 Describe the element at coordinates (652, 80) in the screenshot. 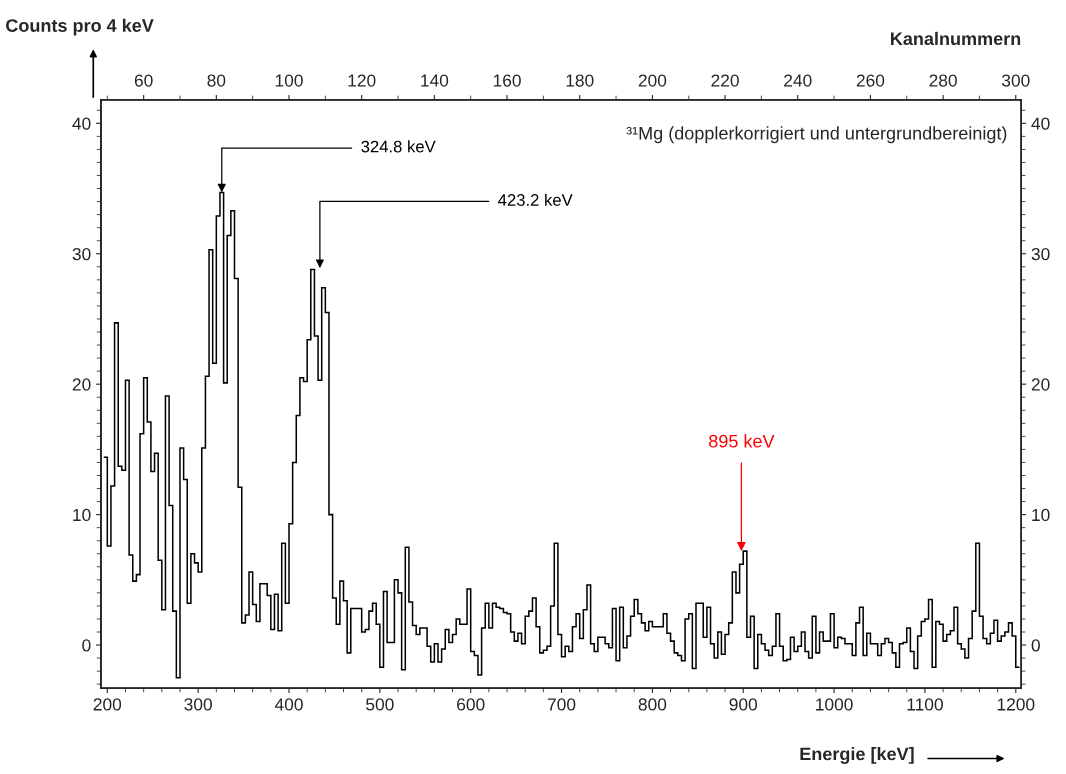

I see `x2-tick-label: 200` at that location.